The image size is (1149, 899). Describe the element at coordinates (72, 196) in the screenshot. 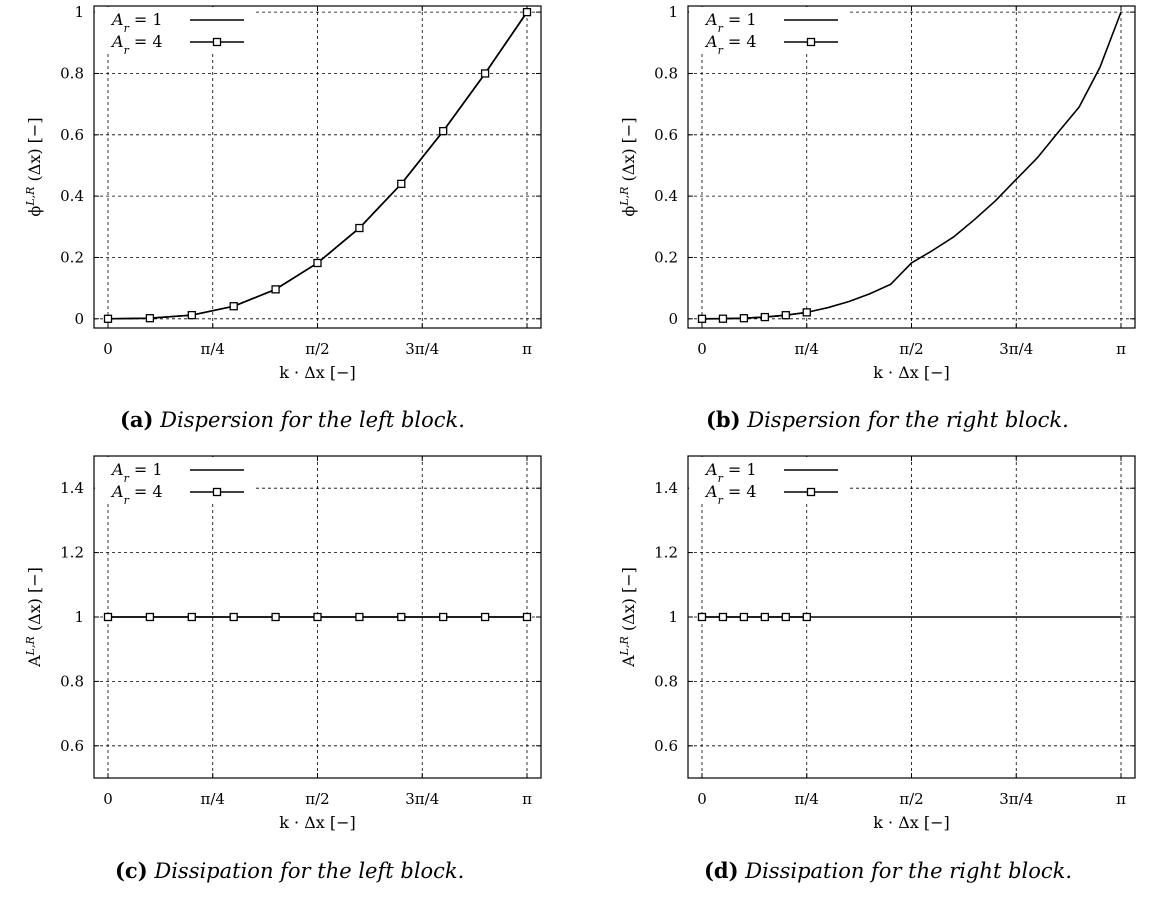

I see `y-tick-label: 0.4` at that location.